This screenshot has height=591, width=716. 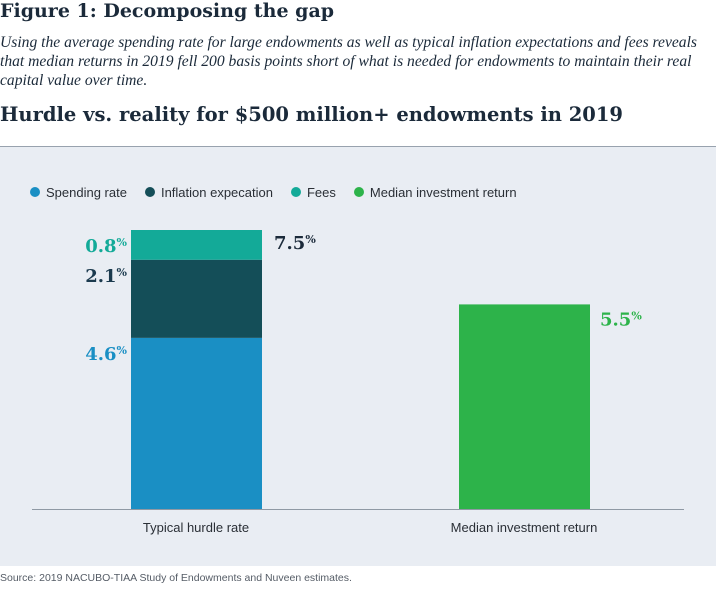 What do you see at coordinates (621, 319) in the screenshot?
I see `data-label-median-investment-return: 5.5%` at bounding box center [621, 319].